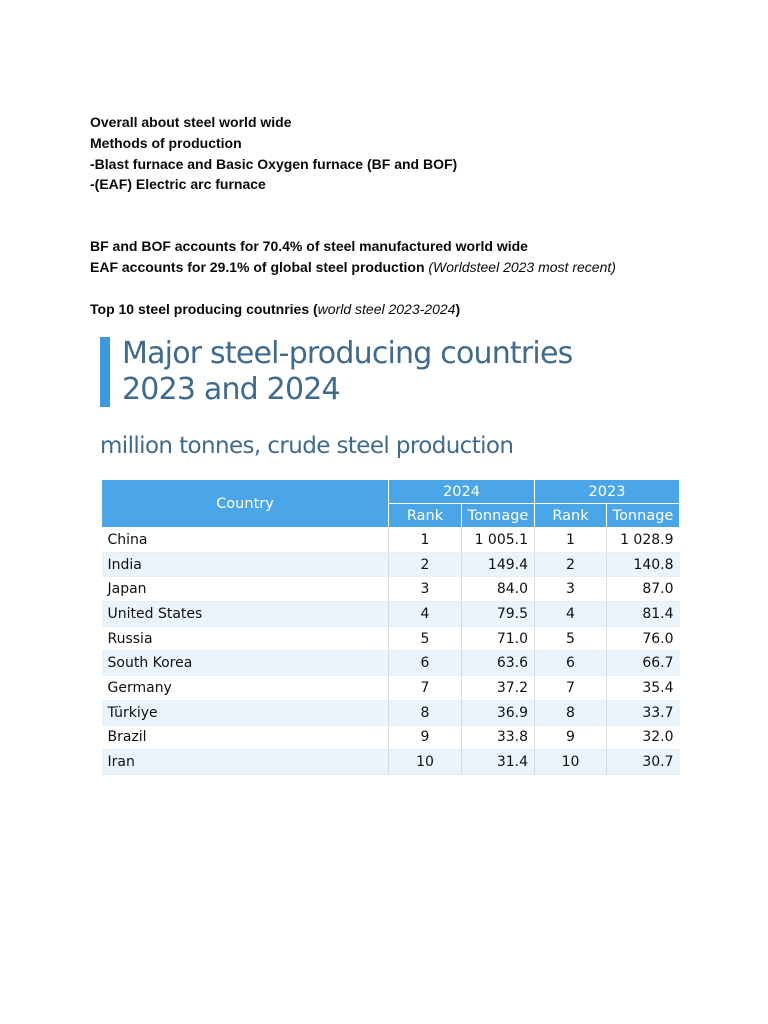 The height and width of the screenshot is (1024, 768). I want to click on table-cell-tonnage-2023: 140.8, so click(643, 565).